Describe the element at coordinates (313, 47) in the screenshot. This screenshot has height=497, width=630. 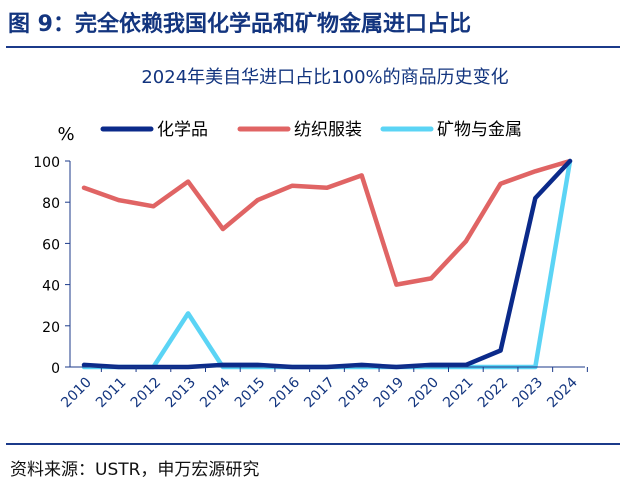
I see `title-divider` at that location.